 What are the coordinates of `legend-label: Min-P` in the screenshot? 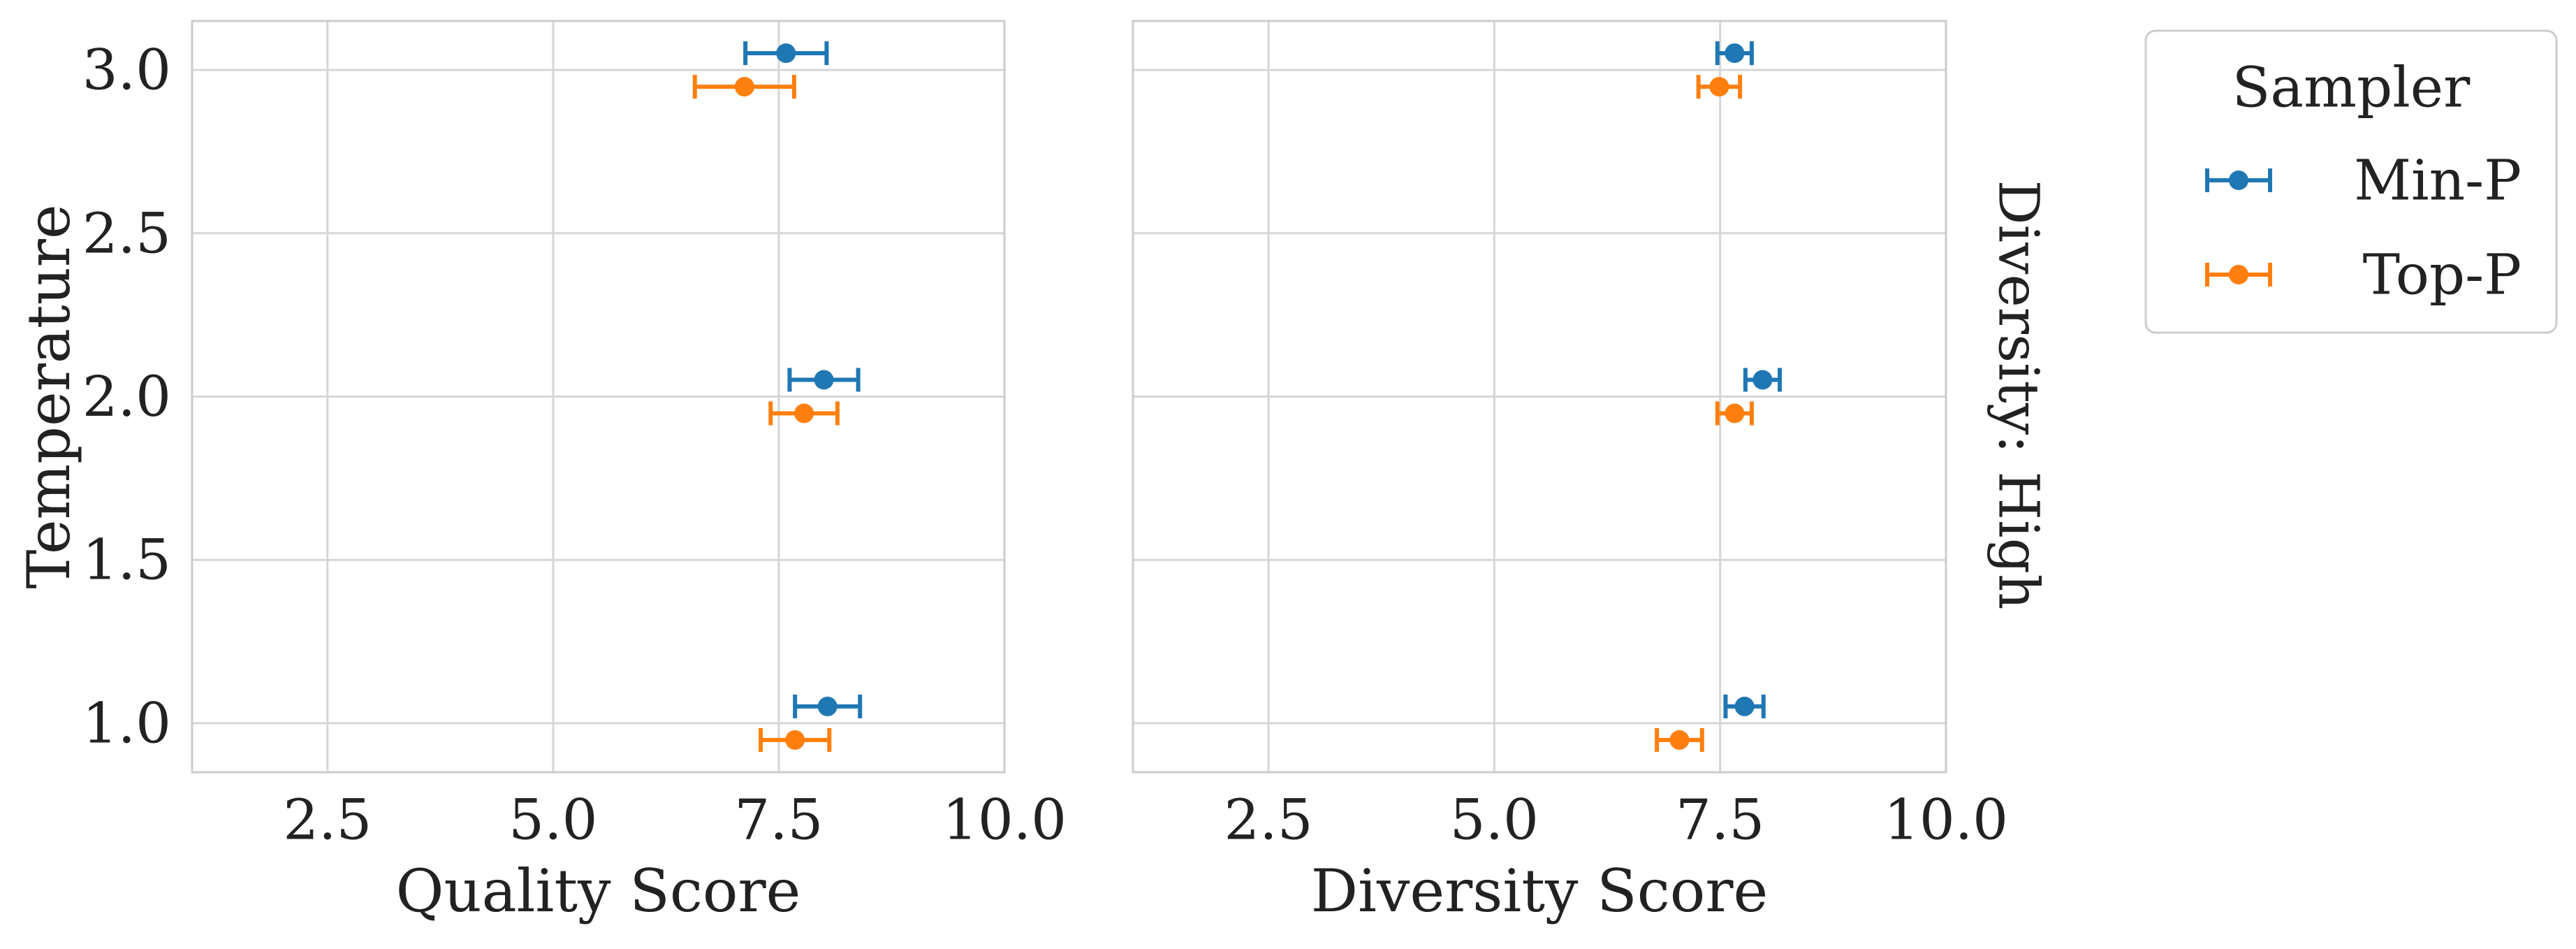 It's located at (2438, 180).